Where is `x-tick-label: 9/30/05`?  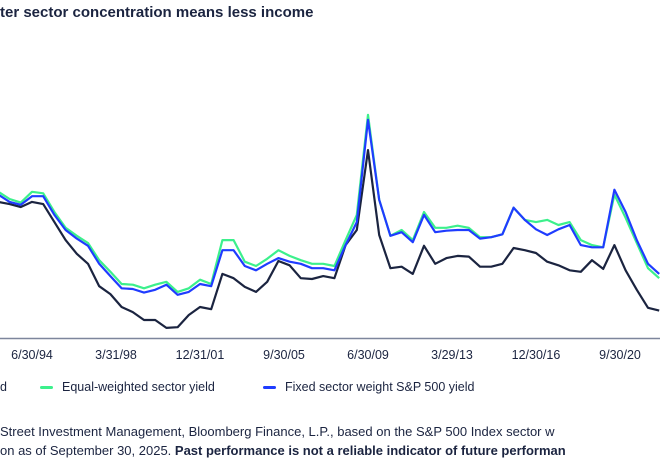 x-tick-label: 9/30/05 is located at coordinates (284, 355).